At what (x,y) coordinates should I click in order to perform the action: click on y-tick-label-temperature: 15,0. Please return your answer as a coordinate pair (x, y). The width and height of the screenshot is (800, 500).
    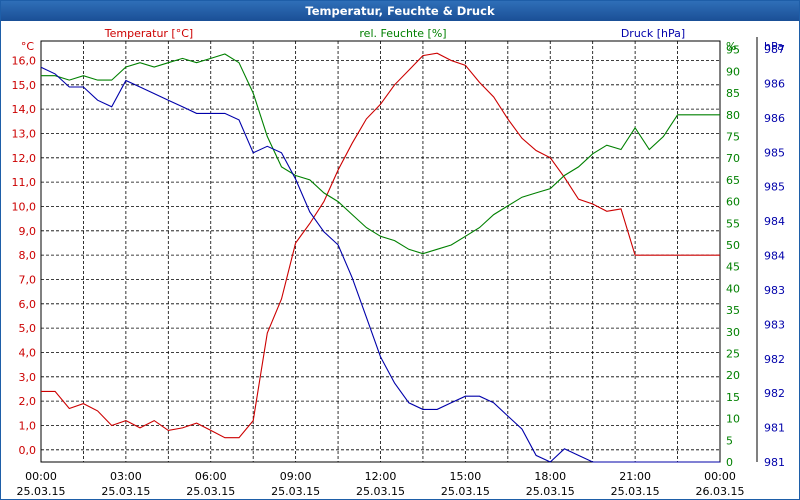
    Looking at the image, I should click on (24, 85).